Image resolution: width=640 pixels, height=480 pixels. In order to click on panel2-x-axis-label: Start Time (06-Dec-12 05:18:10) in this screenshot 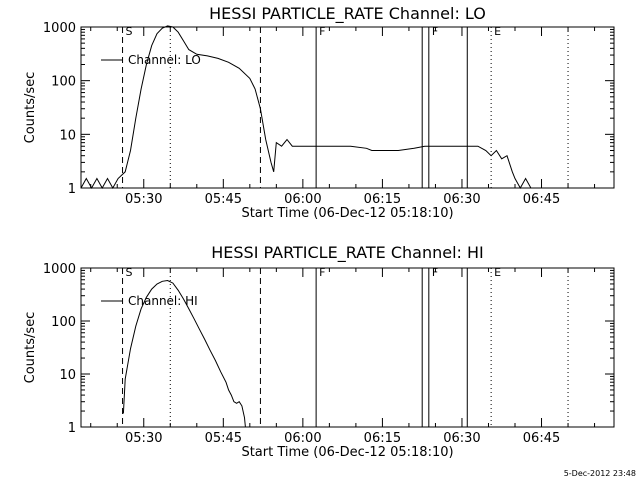, I will do `click(347, 452)`.